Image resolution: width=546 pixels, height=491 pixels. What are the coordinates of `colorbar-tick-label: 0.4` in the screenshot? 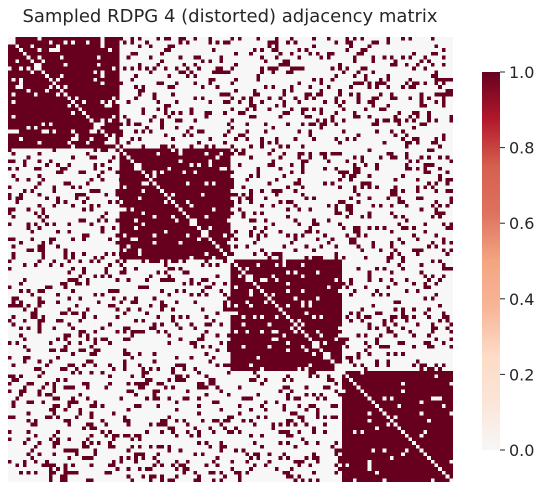 It's located at (521, 299).